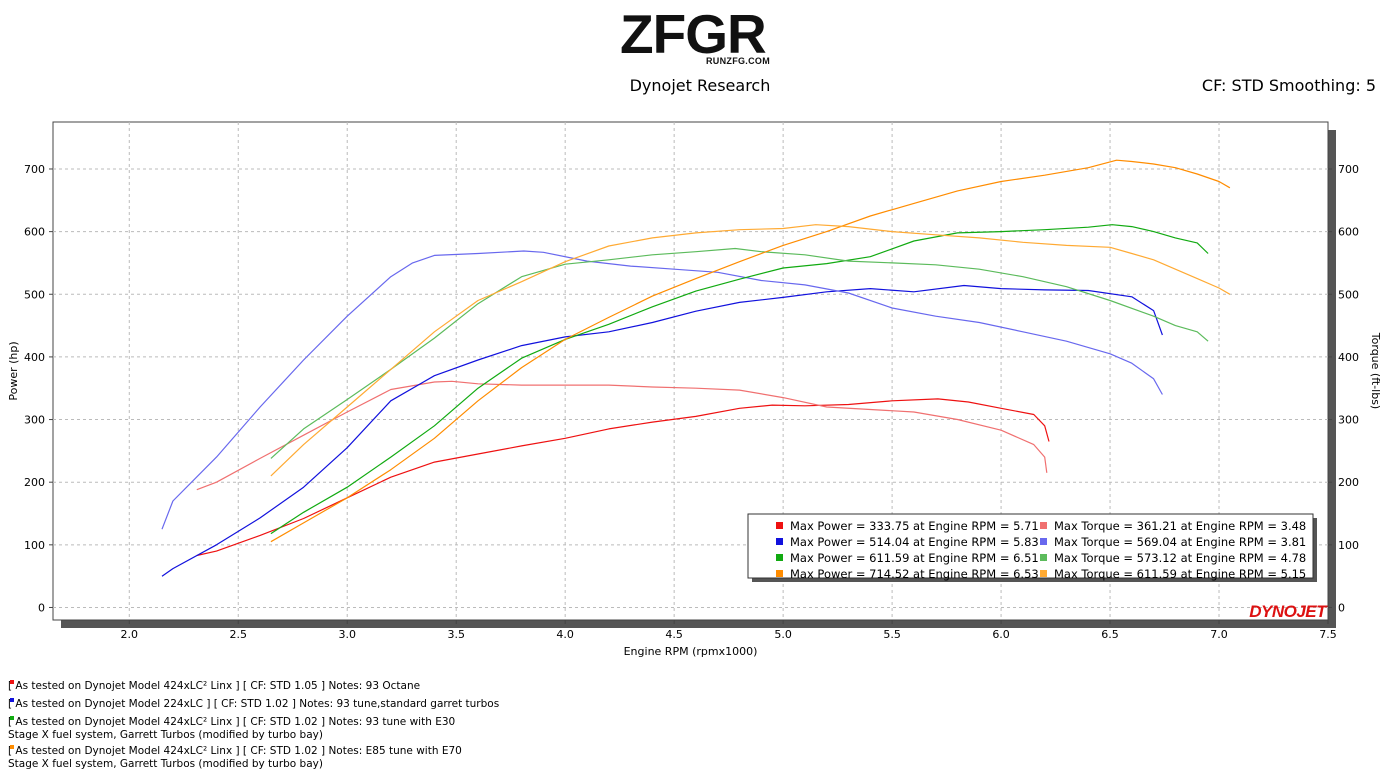  I want to click on legend-entry: Max Torque = 611.59 at Engine RPM = 5.15, so click(1180, 574).